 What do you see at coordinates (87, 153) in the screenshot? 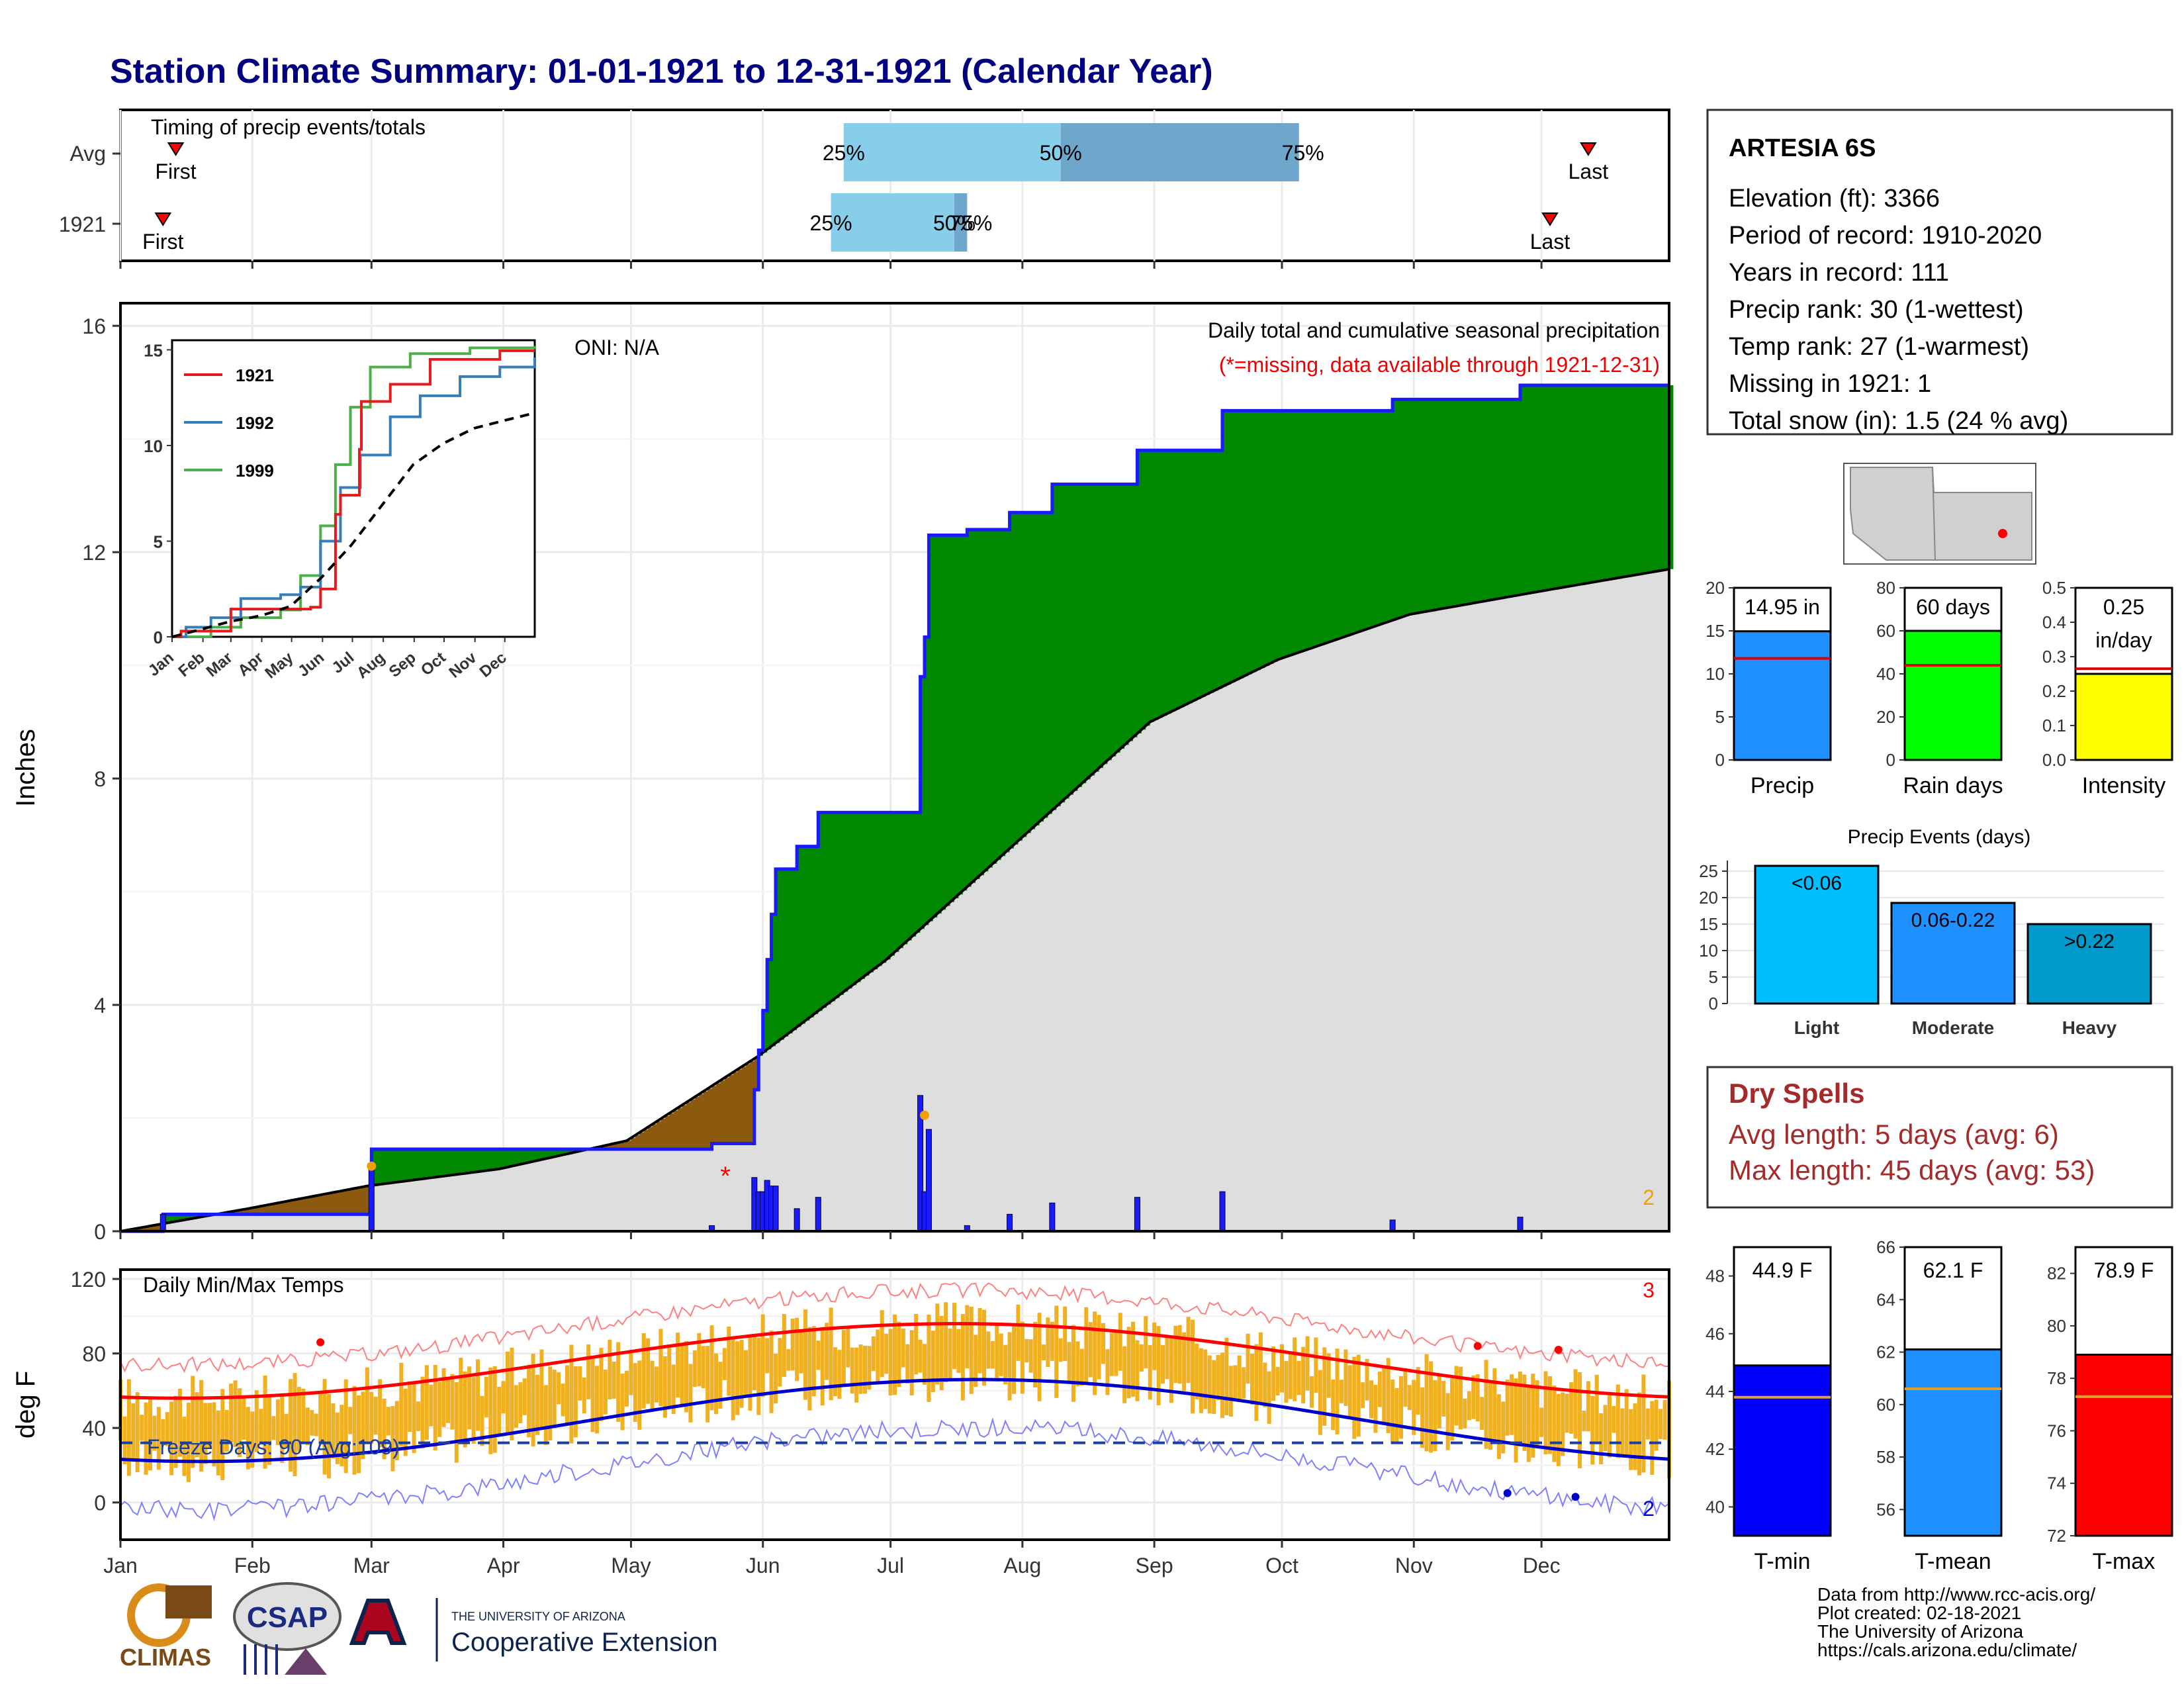
I see `timing-row-avg-label: Avg` at bounding box center [87, 153].